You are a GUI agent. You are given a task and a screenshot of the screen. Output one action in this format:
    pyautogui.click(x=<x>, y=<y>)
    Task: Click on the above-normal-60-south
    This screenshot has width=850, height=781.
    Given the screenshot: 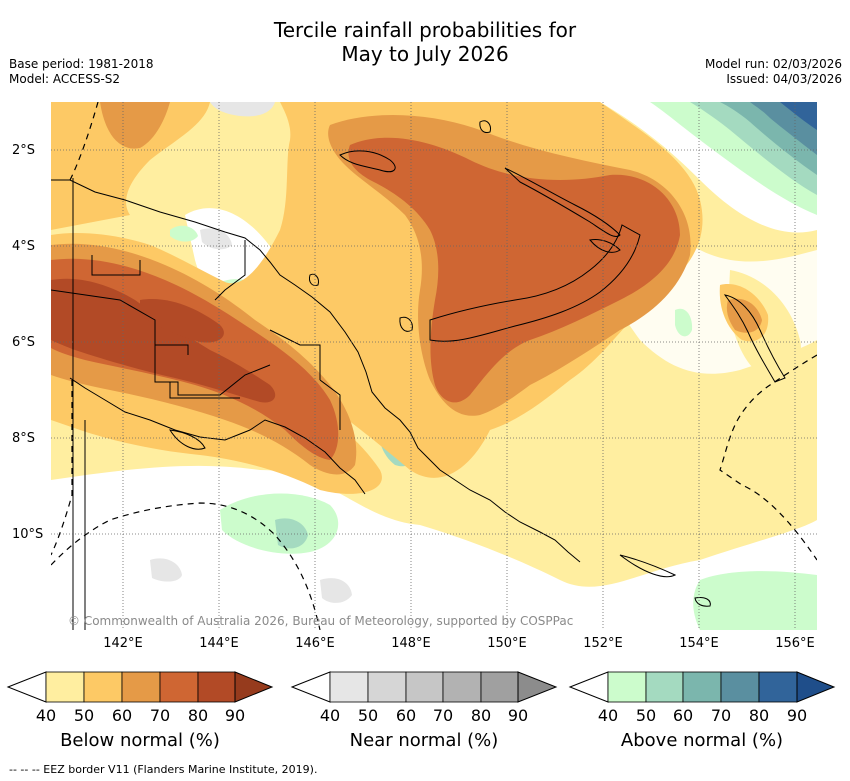 What is the action you would take?
    pyautogui.click(x=291, y=533)
    